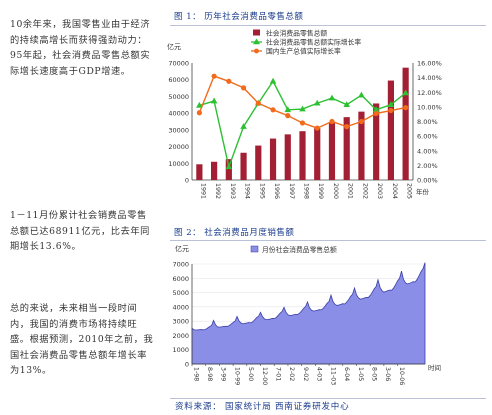 This screenshot has width=492, height=415. I want to click on x-tick-label: 2001, so click(350, 191).